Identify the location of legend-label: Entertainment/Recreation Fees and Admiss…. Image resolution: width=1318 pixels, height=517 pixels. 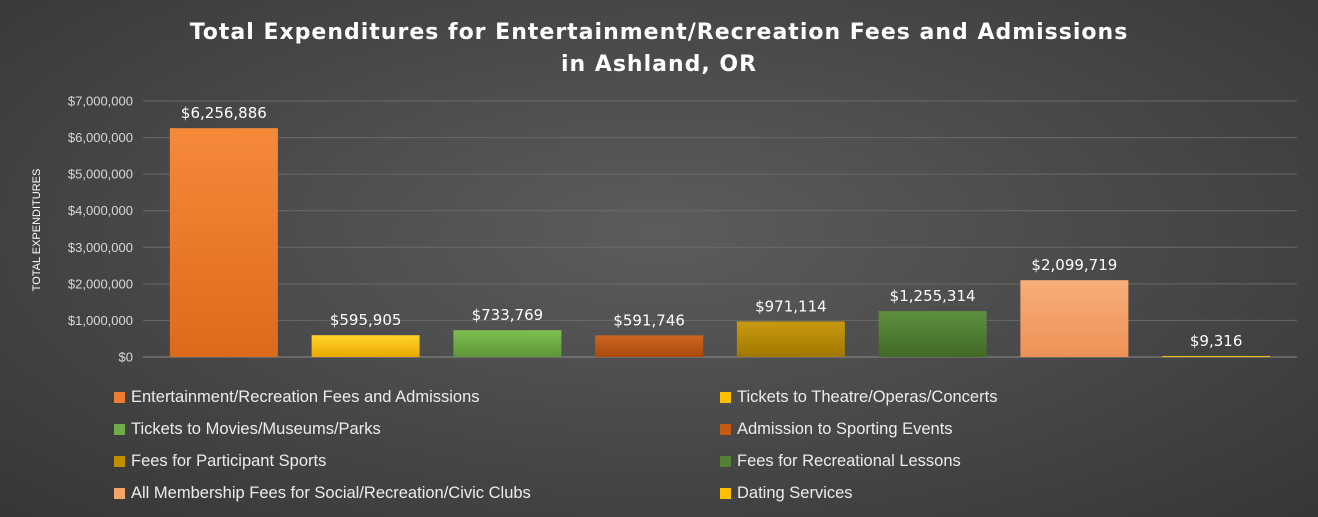
(305, 396).